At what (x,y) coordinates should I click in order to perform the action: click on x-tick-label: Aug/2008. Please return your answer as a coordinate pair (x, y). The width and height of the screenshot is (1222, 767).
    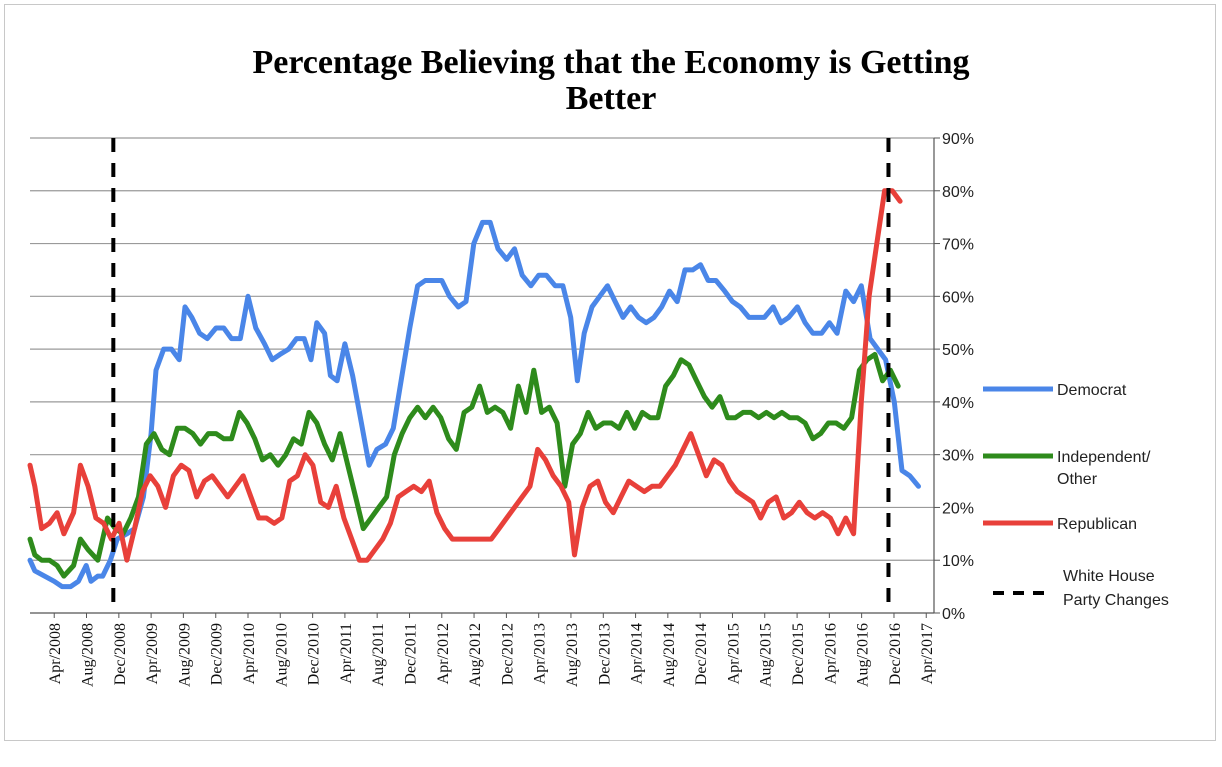
    Looking at the image, I should click on (87, 655).